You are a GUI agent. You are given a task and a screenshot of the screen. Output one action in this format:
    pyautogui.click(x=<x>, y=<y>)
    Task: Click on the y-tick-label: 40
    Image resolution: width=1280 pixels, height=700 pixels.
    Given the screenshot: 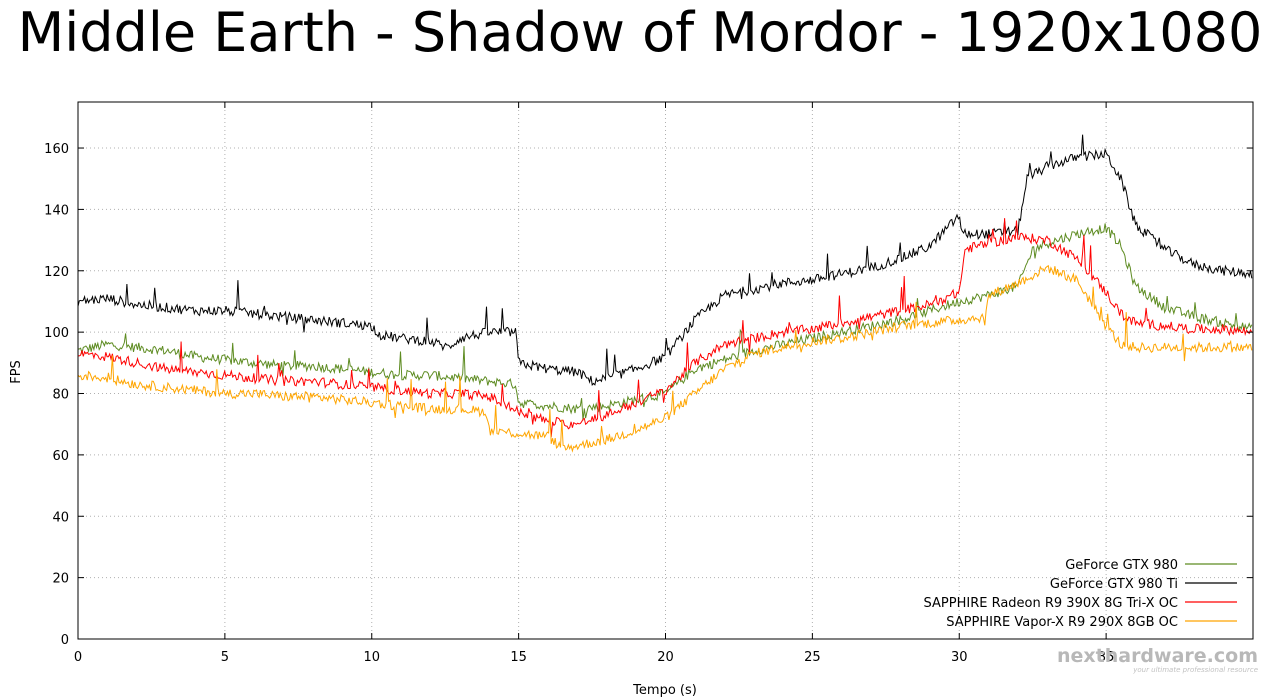 What is the action you would take?
    pyautogui.click(x=60, y=517)
    